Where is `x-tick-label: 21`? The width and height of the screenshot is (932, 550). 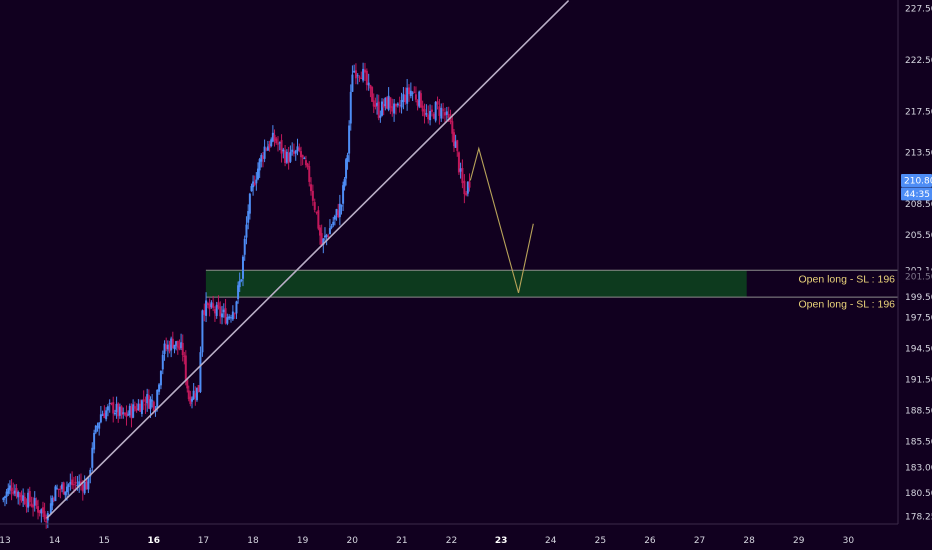 x-tick-label: 21 is located at coordinates (401, 541).